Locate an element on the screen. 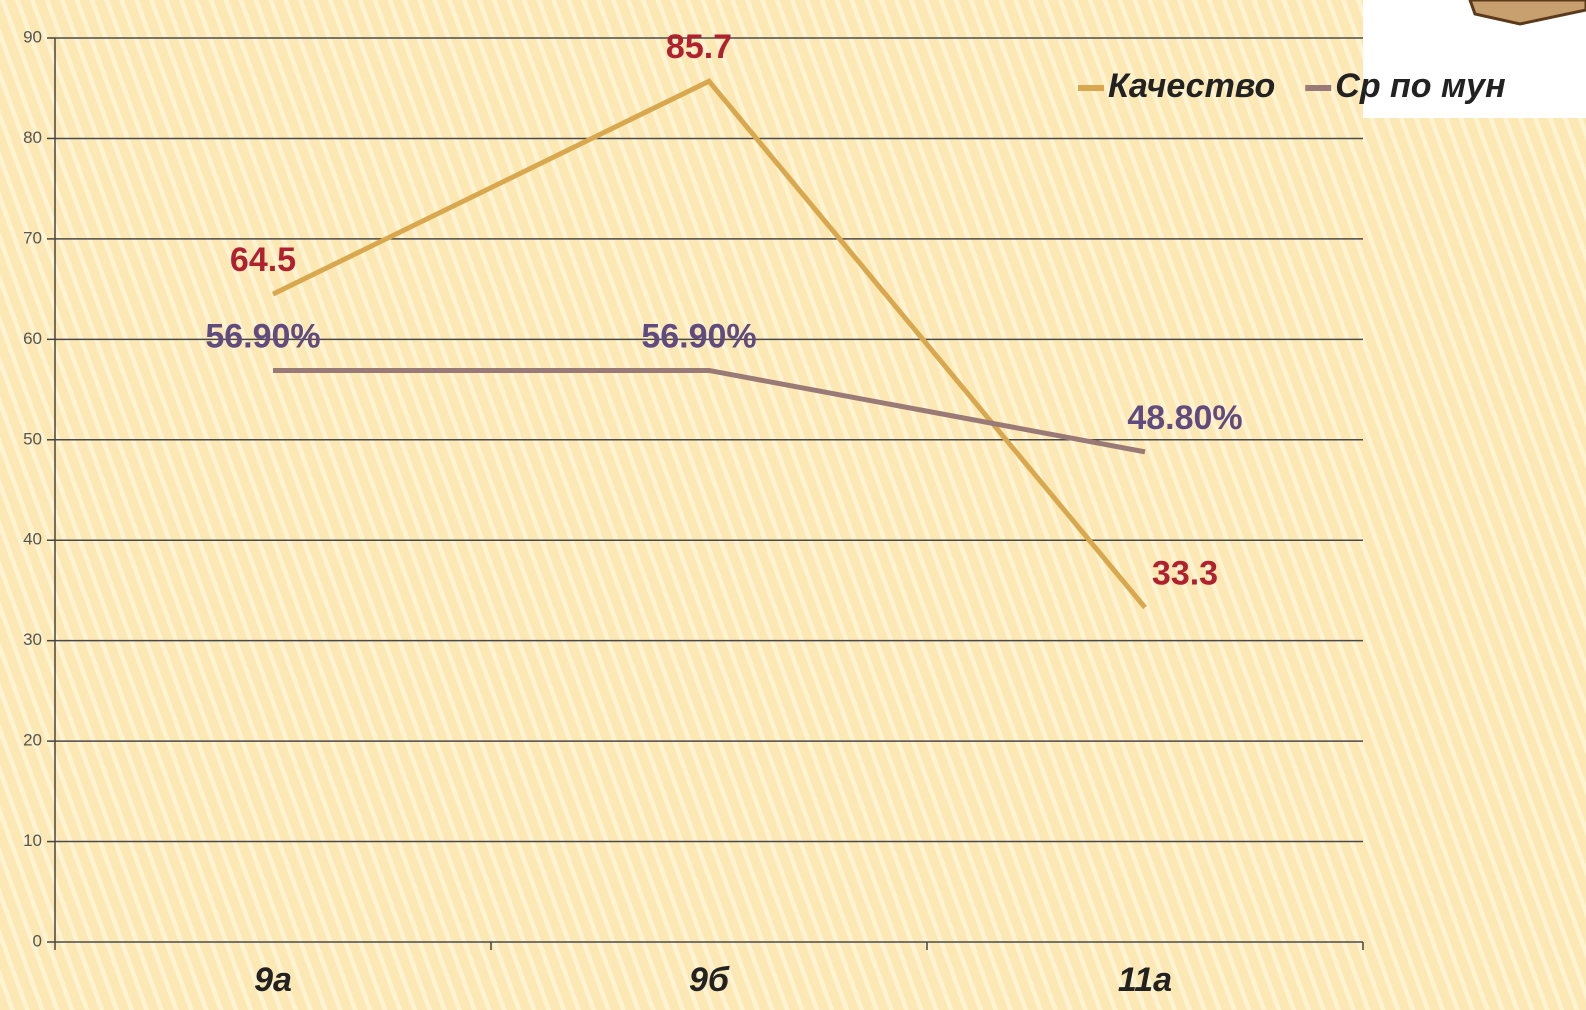 The image size is (1586, 1010). y-tick-label: 80 is located at coordinates (32, 137).